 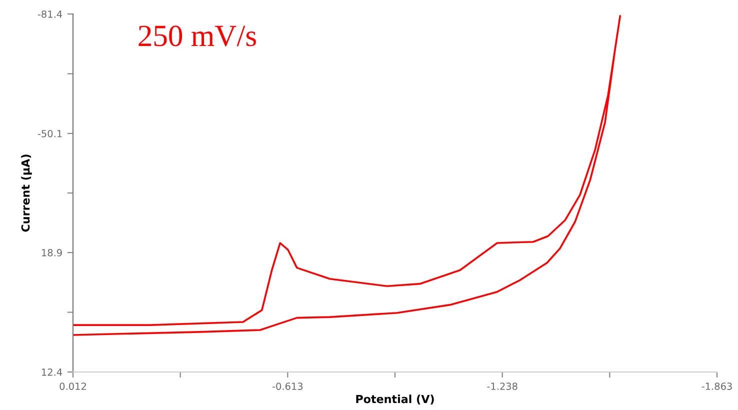 What do you see at coordinates (50, 134) in the screenshot?
I see `y-tick-label: -50.1` at bounding box center [50, 134].